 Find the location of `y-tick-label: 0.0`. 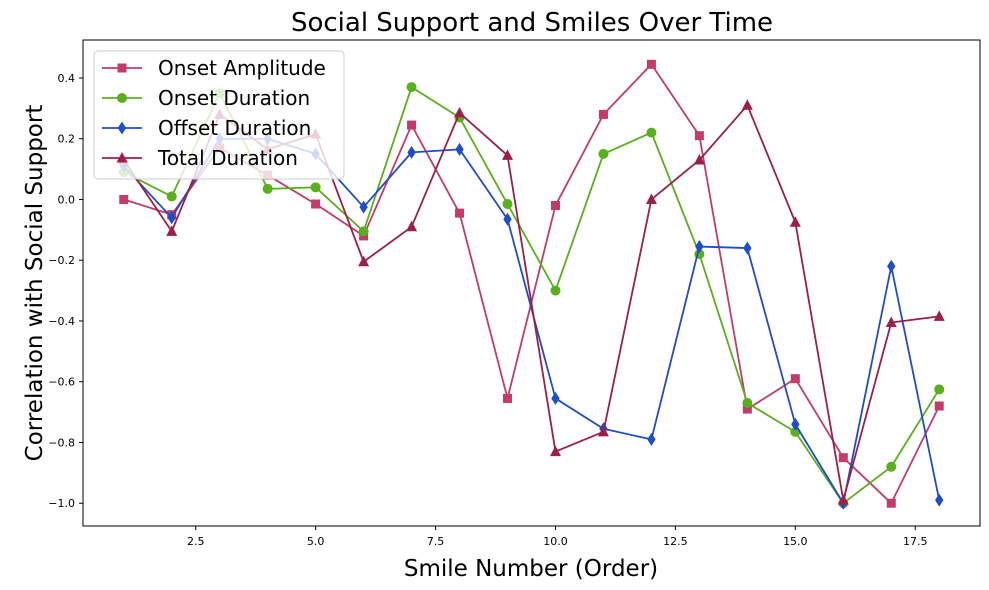

y-tick-label: 0.0 is located at coordinates (67, 199).